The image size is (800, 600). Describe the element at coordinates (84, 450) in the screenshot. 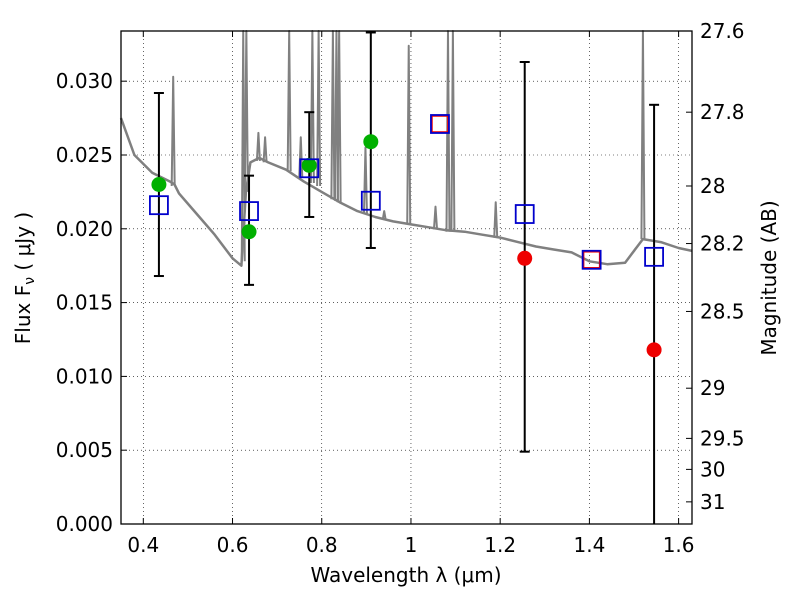

I see `y-tick-label: 0.005` at that location.